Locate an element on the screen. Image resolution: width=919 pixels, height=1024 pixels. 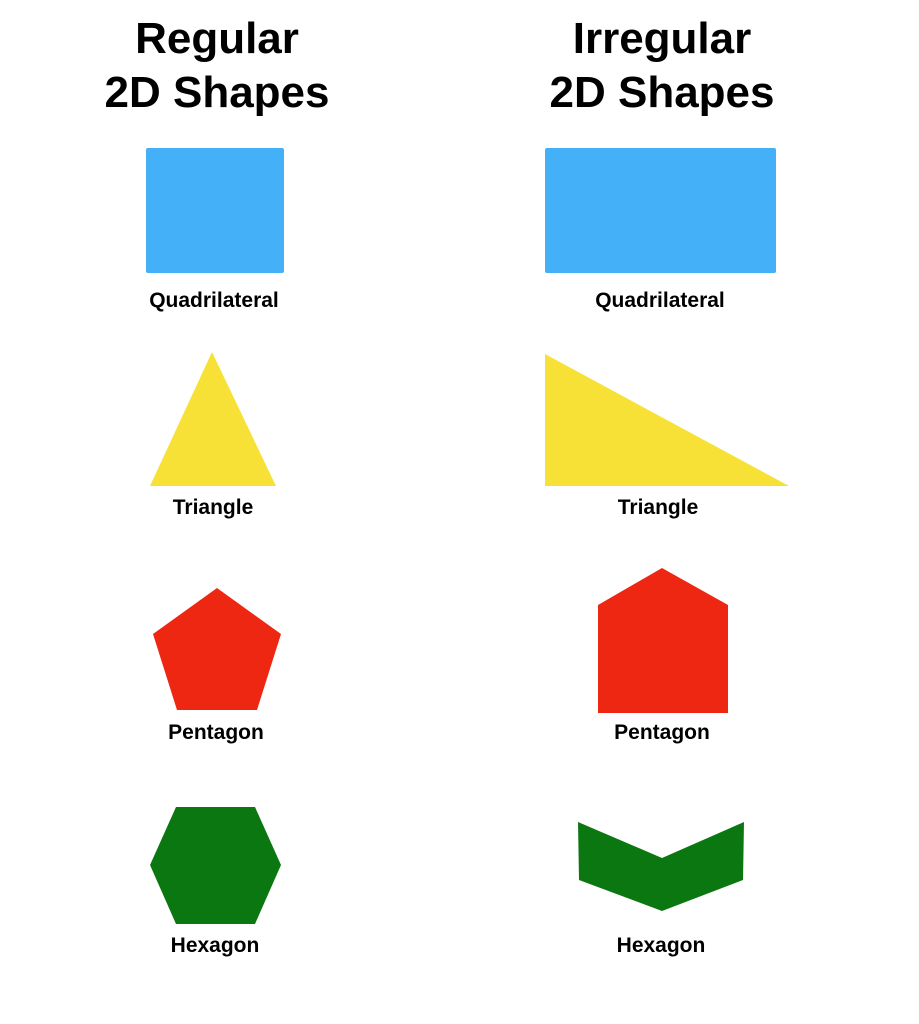
irregular-hexagon-label: Hexagon is located at coordinates (661, 945).